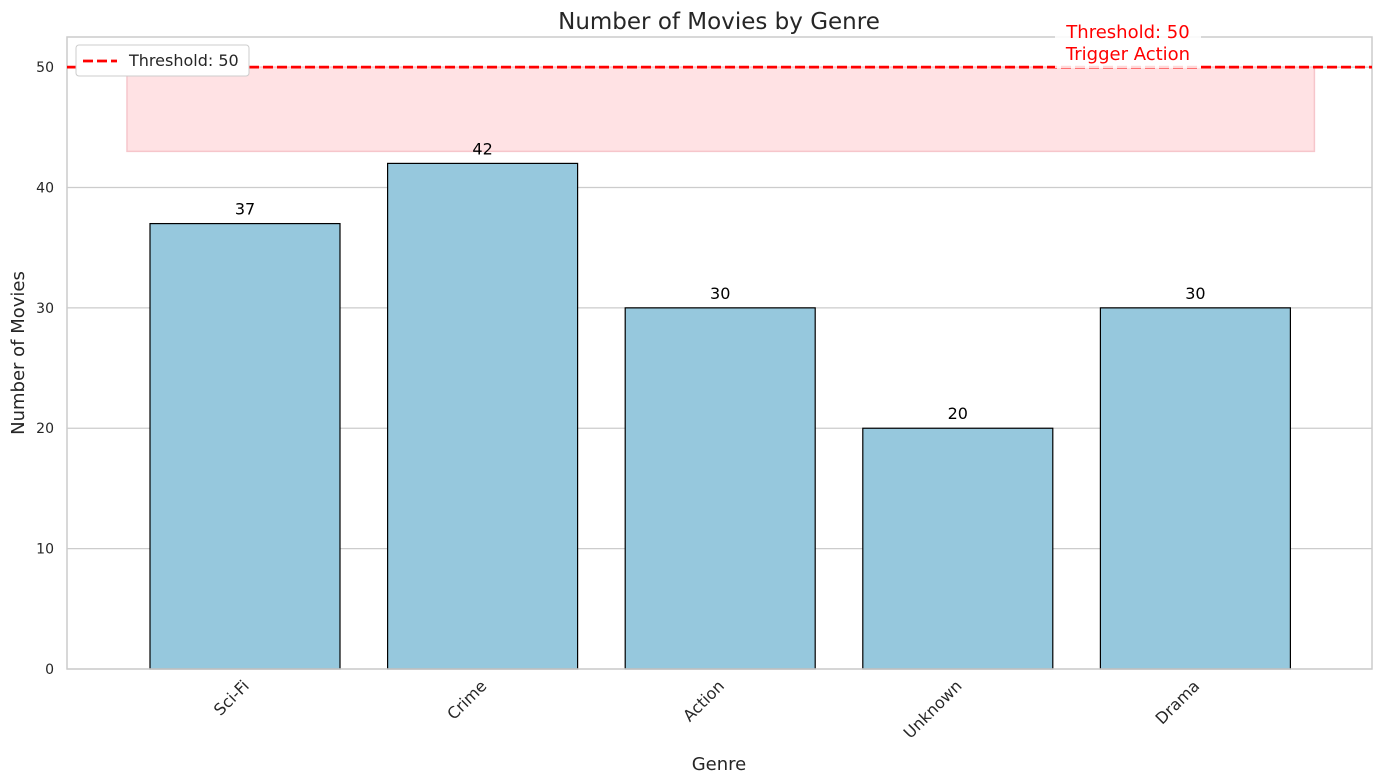  What do you see at coordinates (1195, 488) in the screenshot?
I see `bar-drama` at bounding box center [1195, 488].